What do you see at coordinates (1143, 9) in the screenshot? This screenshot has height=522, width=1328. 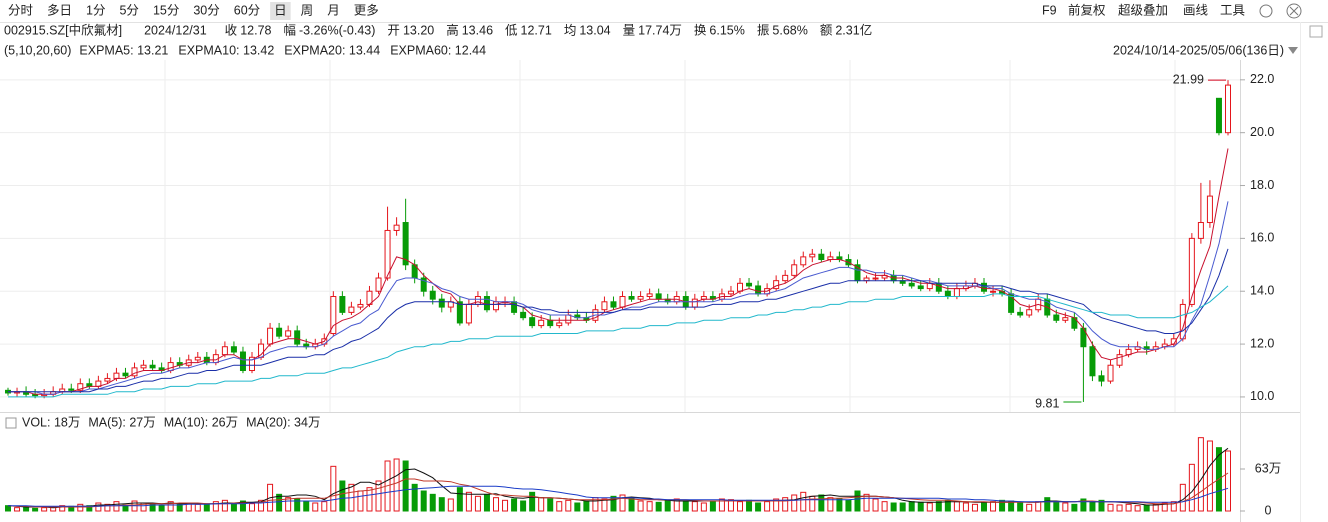 I see `tool-button: 超级叠加` at bounding box center [1143, 9].